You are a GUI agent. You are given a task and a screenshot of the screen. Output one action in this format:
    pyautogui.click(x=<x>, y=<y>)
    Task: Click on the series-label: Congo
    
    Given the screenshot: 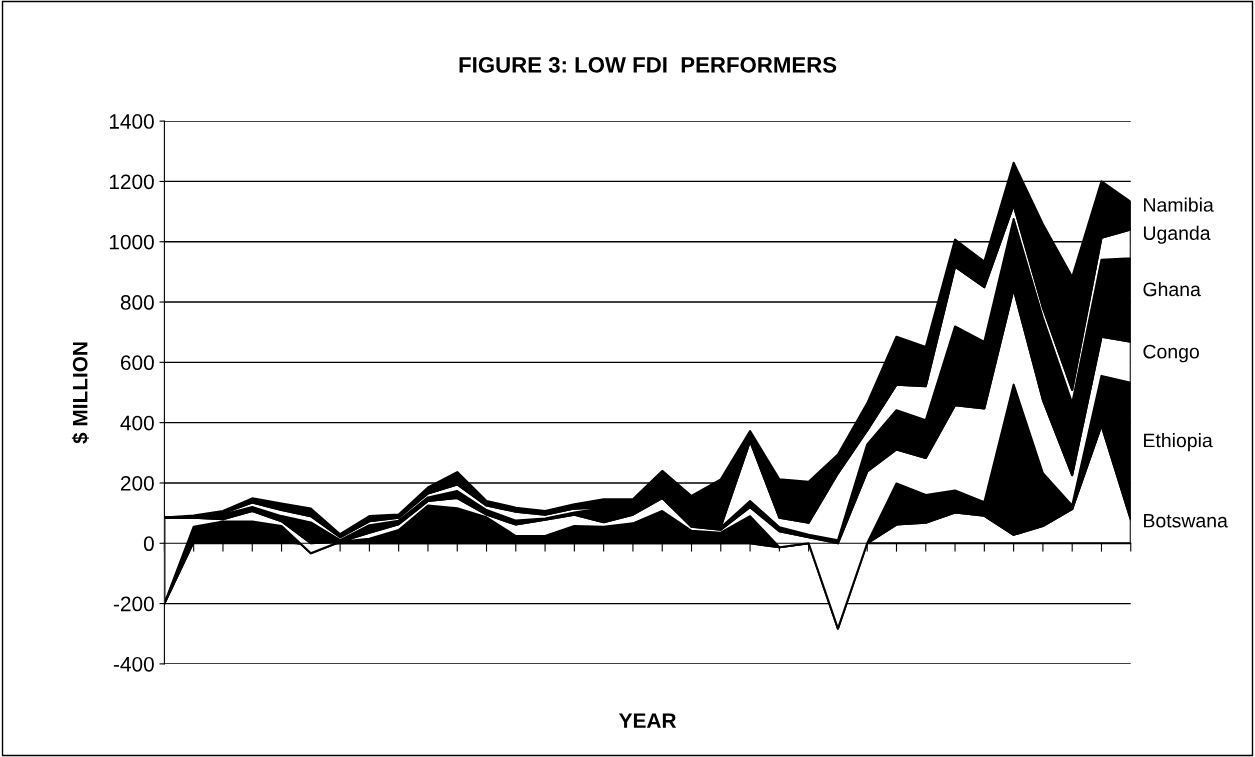 What is the action you would take?
    pyautogui.click(x=1171, y=353)
    